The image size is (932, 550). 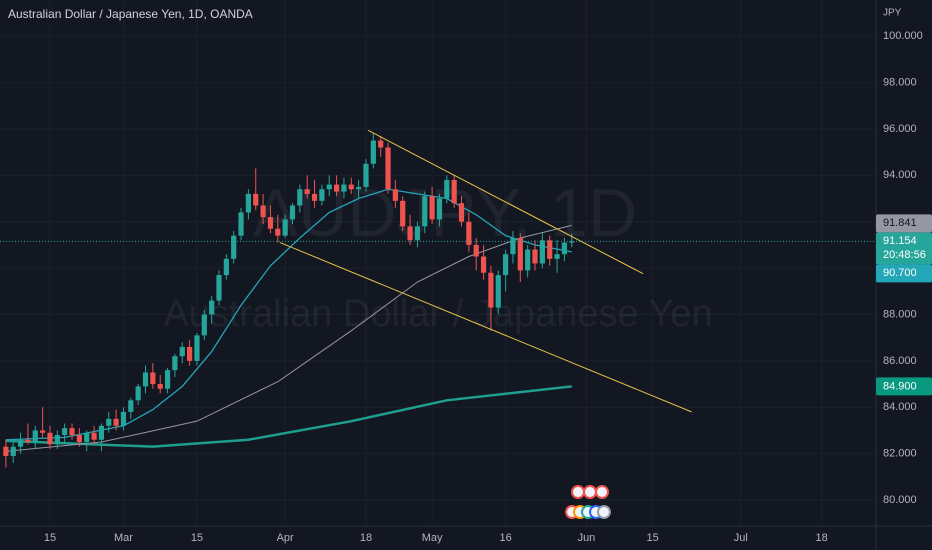 I want to click on x-tick-label: 16, so click(x=505, y=538).